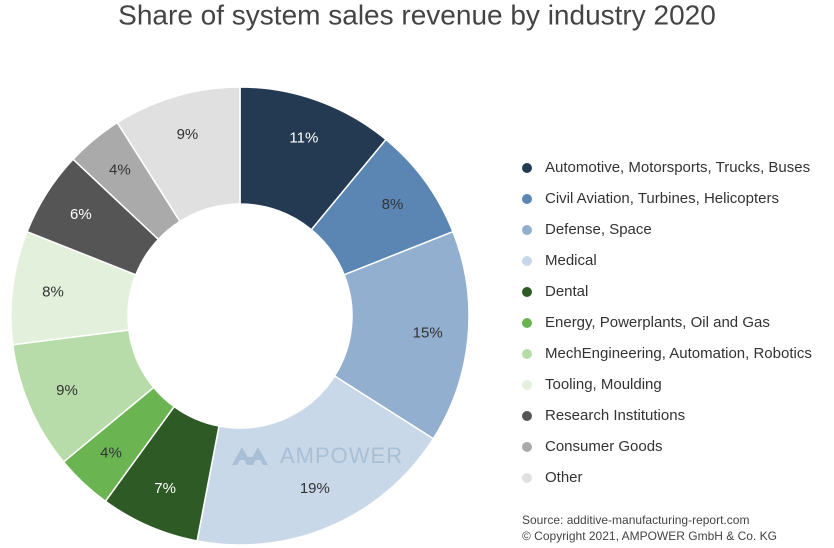 This screenshot has width=834, height=548. What do you see at coordinates (657, 322) in the screenshot?
I see `legend-label: Energy, Powerplants, Oil and Gas` at bounding box center [657, 322].